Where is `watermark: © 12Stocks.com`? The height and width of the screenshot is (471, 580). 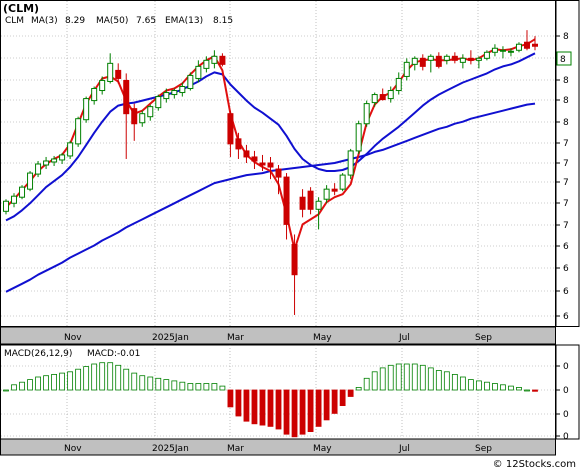
watermark: © 12Stocks.com is located at coordinates (534, 464).